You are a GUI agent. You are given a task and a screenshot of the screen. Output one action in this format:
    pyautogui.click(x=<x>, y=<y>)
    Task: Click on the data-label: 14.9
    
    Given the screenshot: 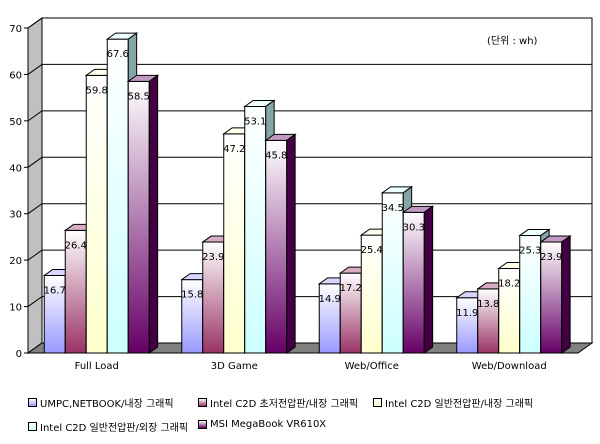 What is the action you would take?
    pyautogui.click(x=330, y=299)
    